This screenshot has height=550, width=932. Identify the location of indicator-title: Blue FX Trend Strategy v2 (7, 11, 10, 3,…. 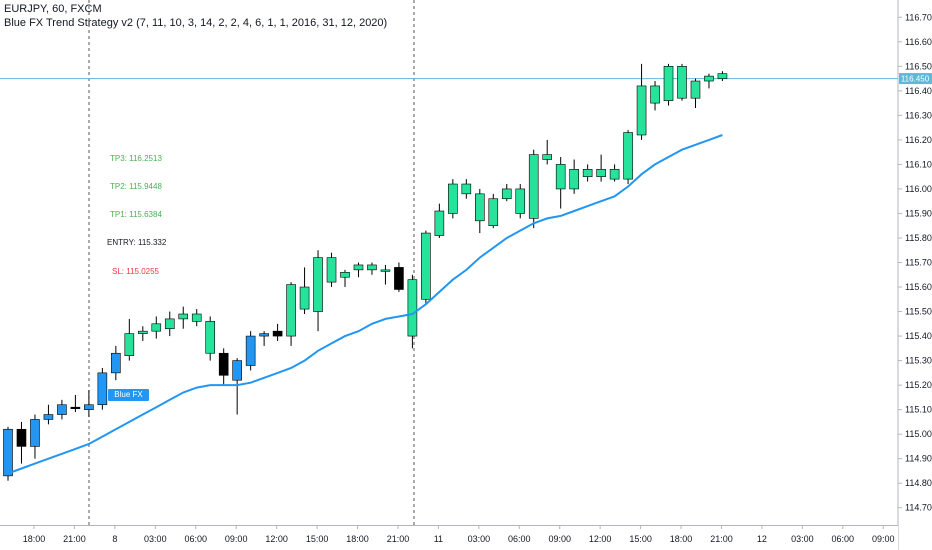
(196, 23).